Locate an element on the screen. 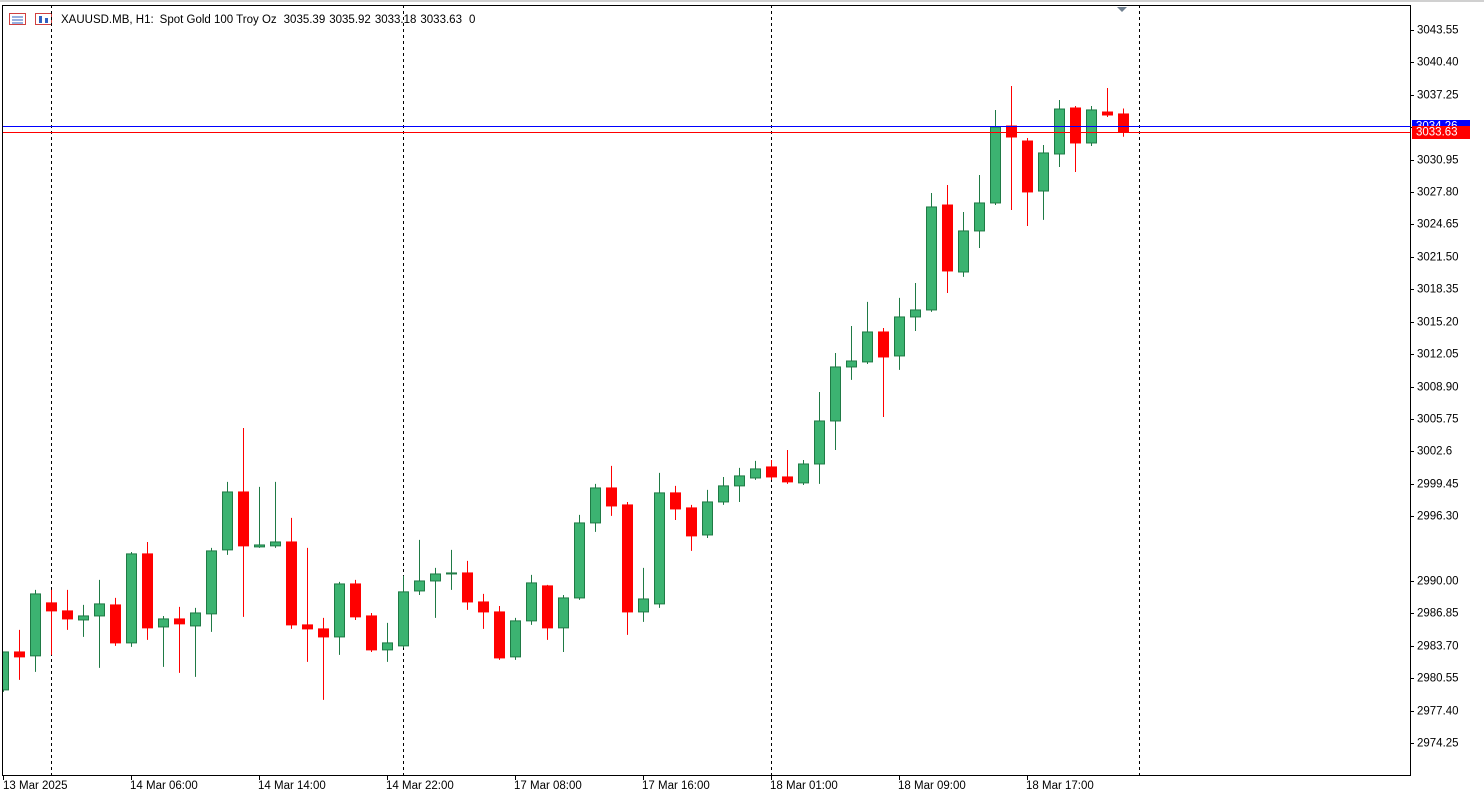  x-tick-label: 18 Mar 17:00 is located at coordinates (1060, 786).